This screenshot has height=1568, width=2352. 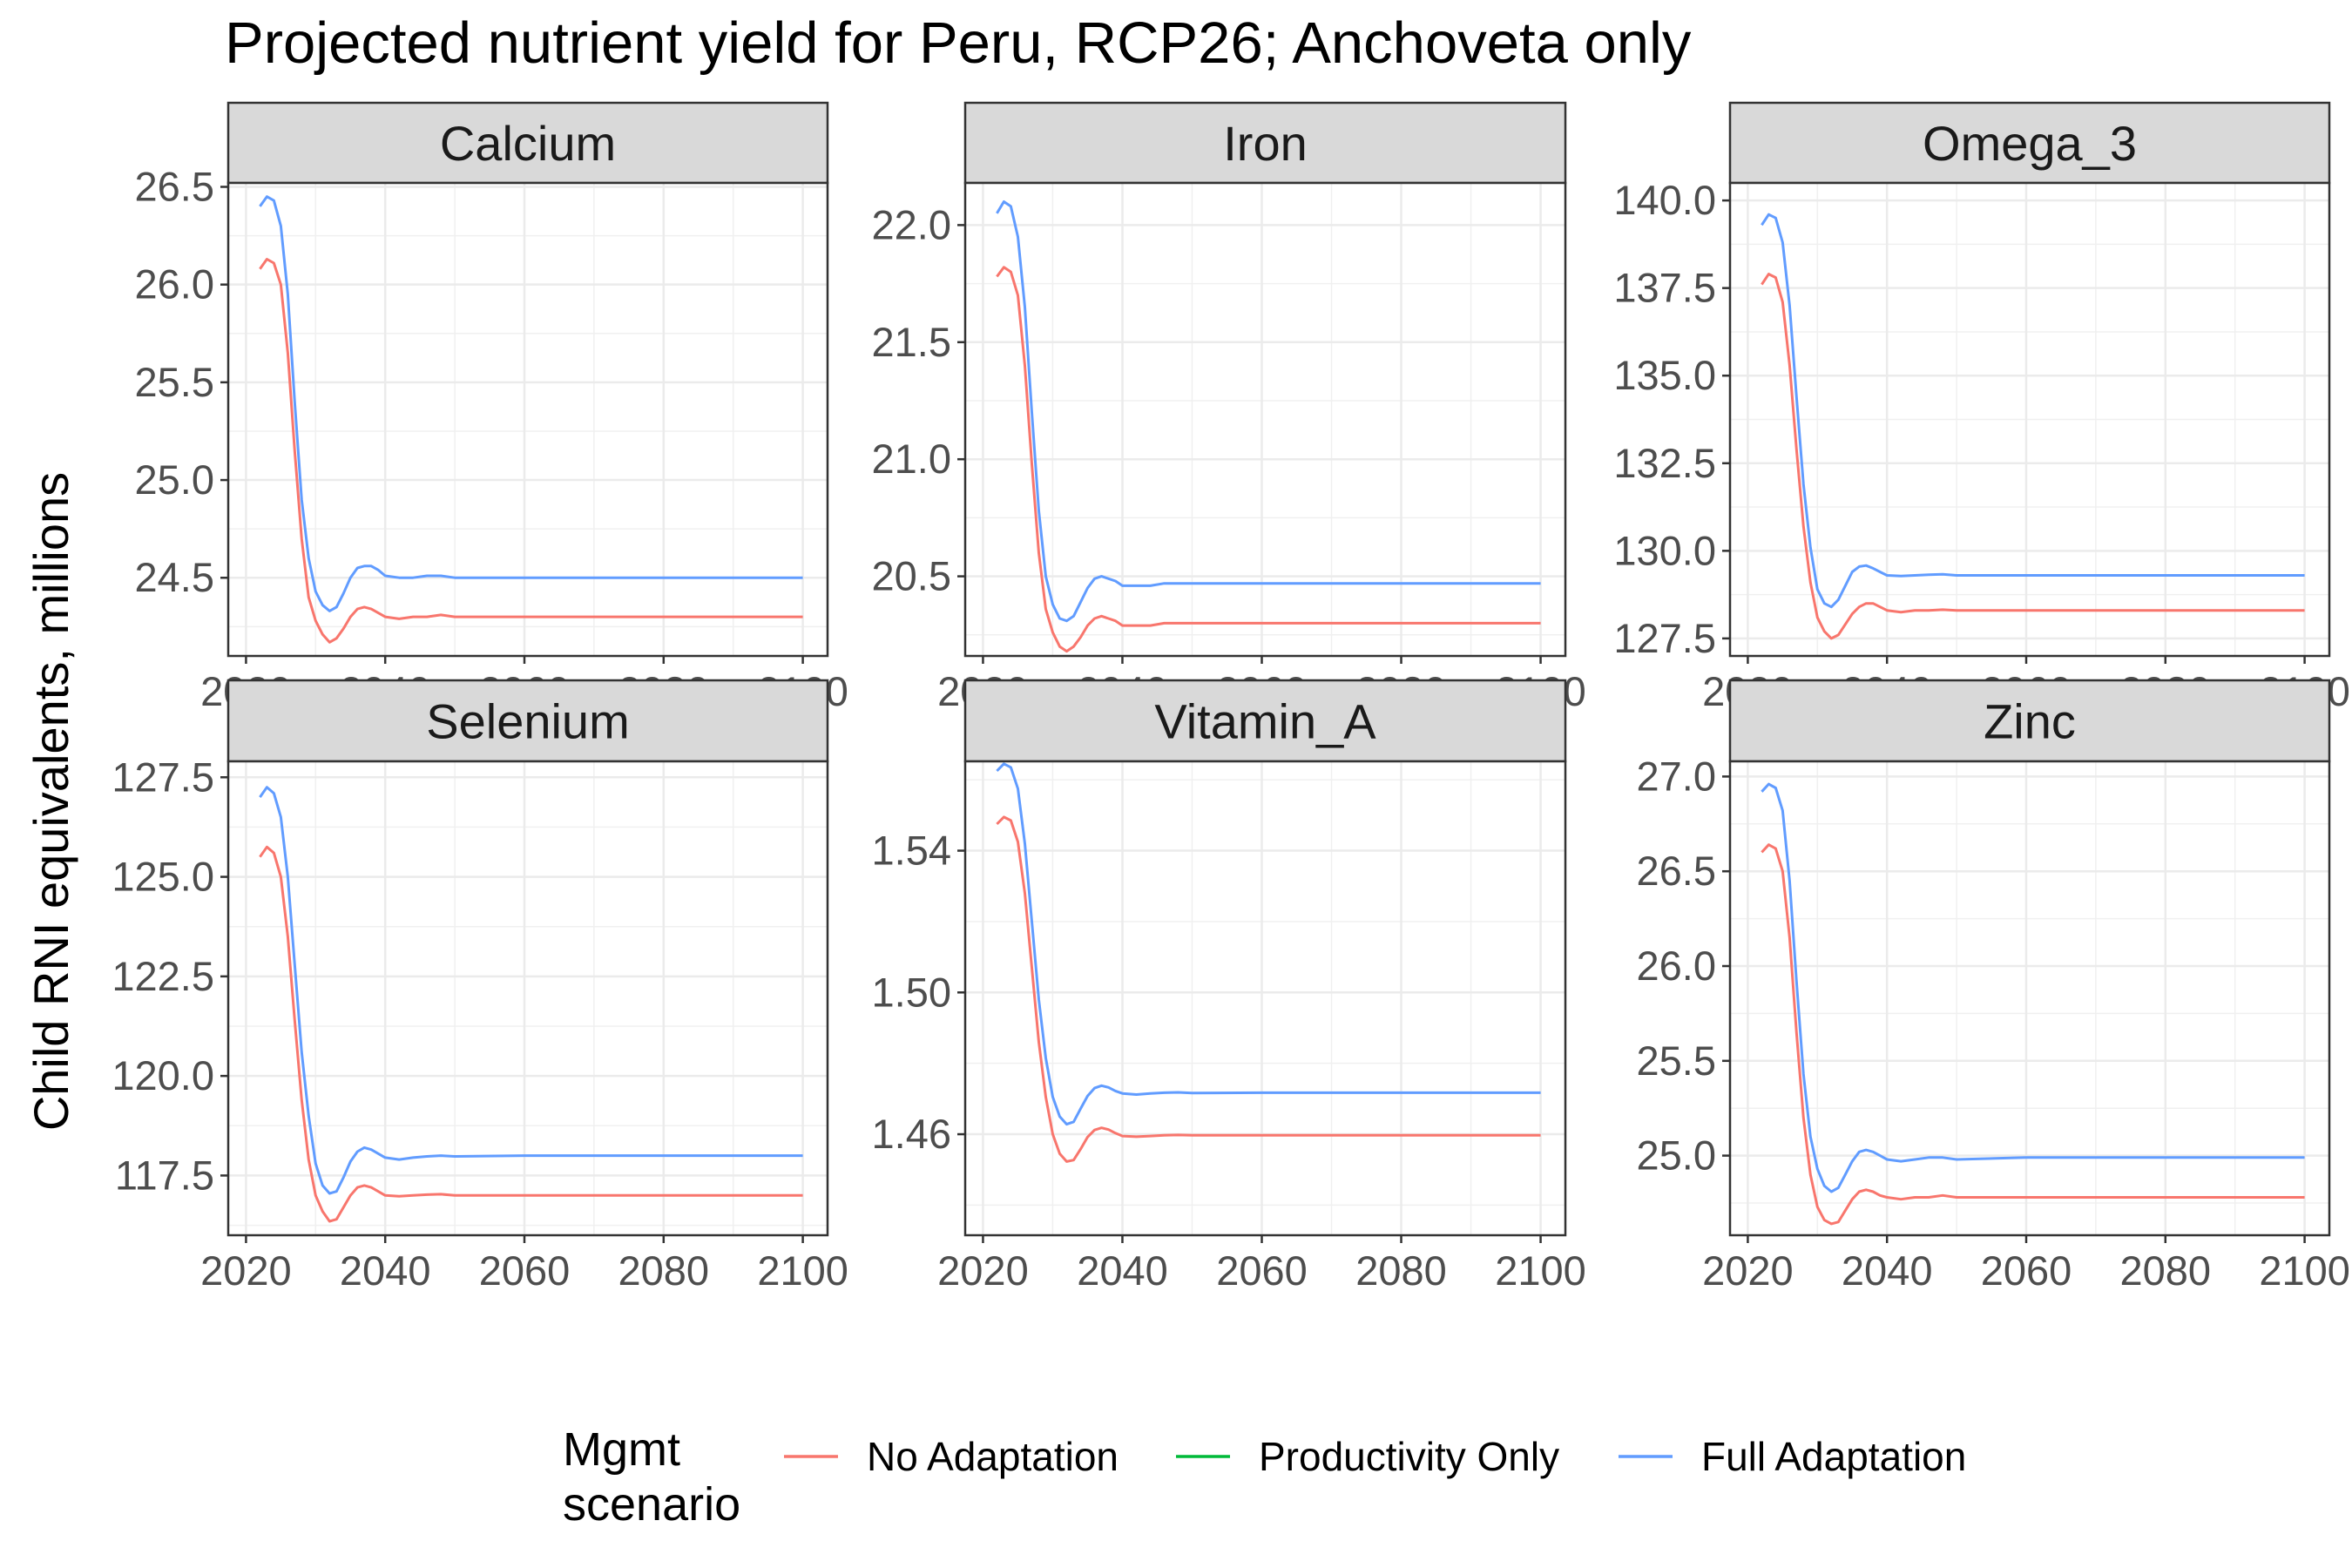 I want to click on strip-label: Selenium, so click(x=527, y=721).